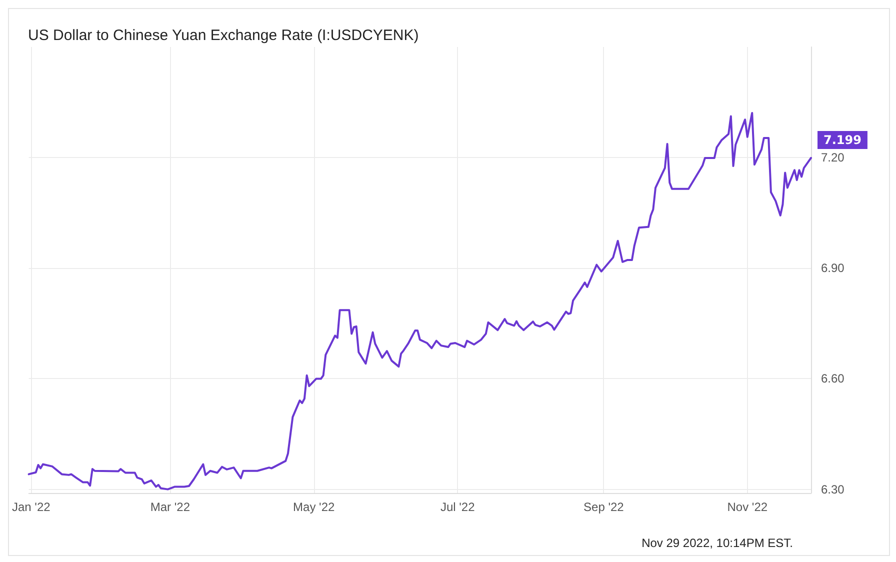  I want to click on x-tick-label: Sep '22, so click(604, 507).